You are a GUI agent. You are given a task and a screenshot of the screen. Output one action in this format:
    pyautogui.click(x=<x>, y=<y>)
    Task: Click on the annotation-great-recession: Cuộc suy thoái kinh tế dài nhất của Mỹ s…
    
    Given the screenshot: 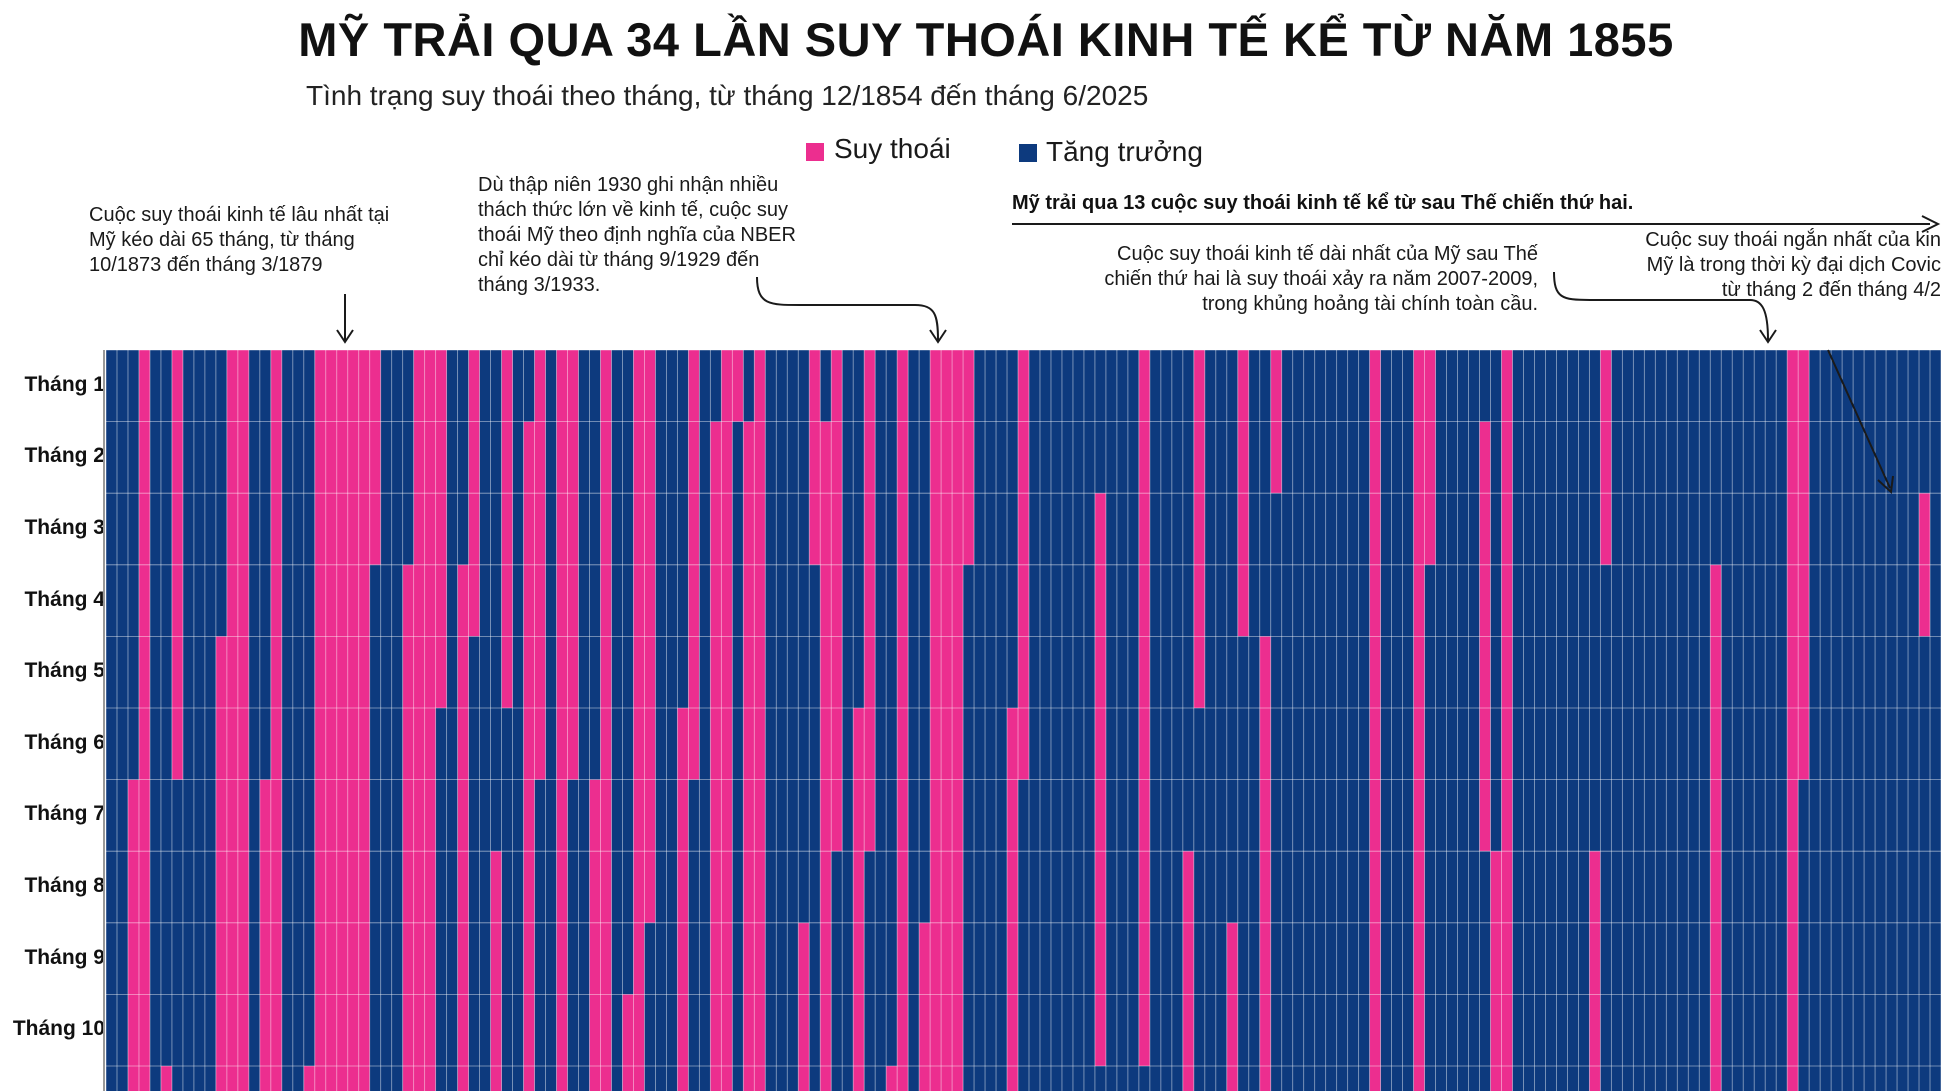 What is the action you would take?
    pyautogui.click(x=1321, y=279)
    